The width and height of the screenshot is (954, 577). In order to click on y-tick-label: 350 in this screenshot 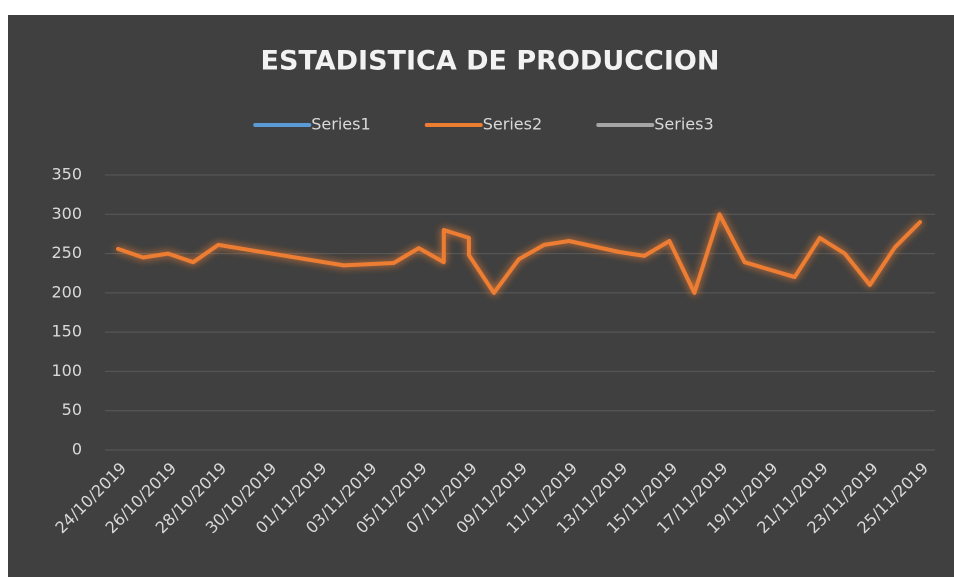, I will do `click(66, 174)`.